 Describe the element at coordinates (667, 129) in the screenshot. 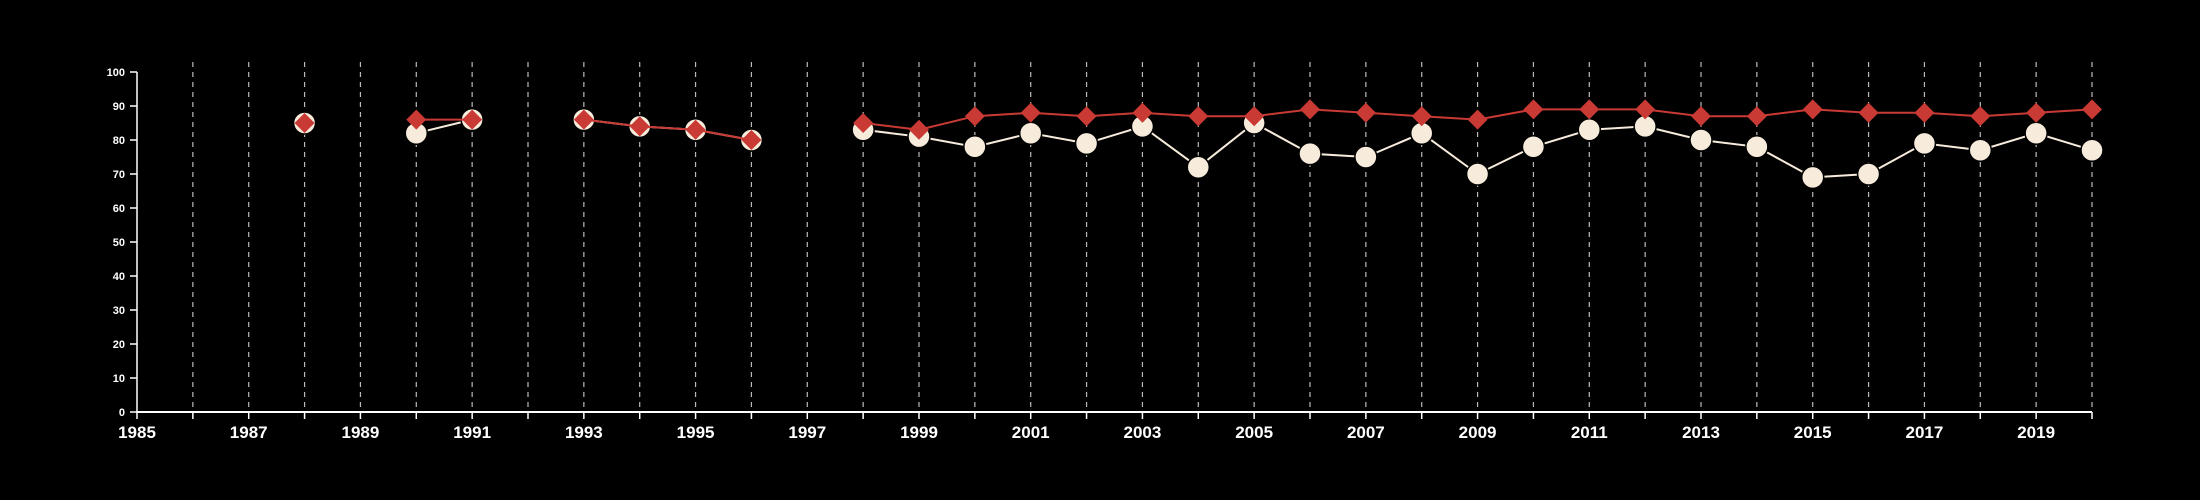

I see `series-line` at that location.